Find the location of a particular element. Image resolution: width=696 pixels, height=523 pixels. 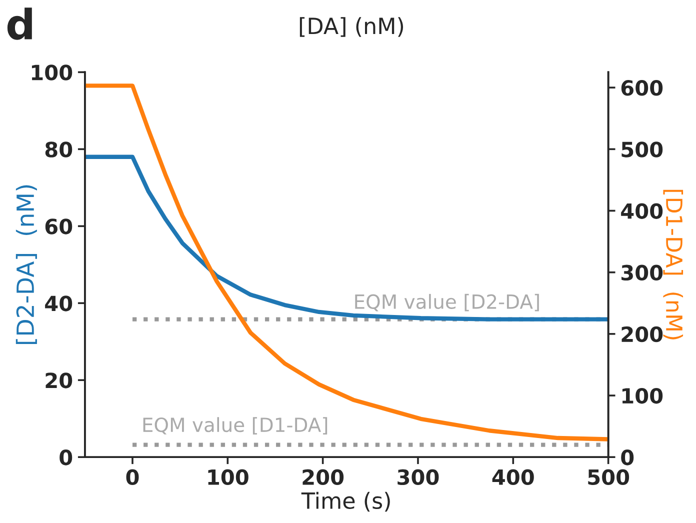

x-axis-title: Time (s) is located at coordinates (345, 502).